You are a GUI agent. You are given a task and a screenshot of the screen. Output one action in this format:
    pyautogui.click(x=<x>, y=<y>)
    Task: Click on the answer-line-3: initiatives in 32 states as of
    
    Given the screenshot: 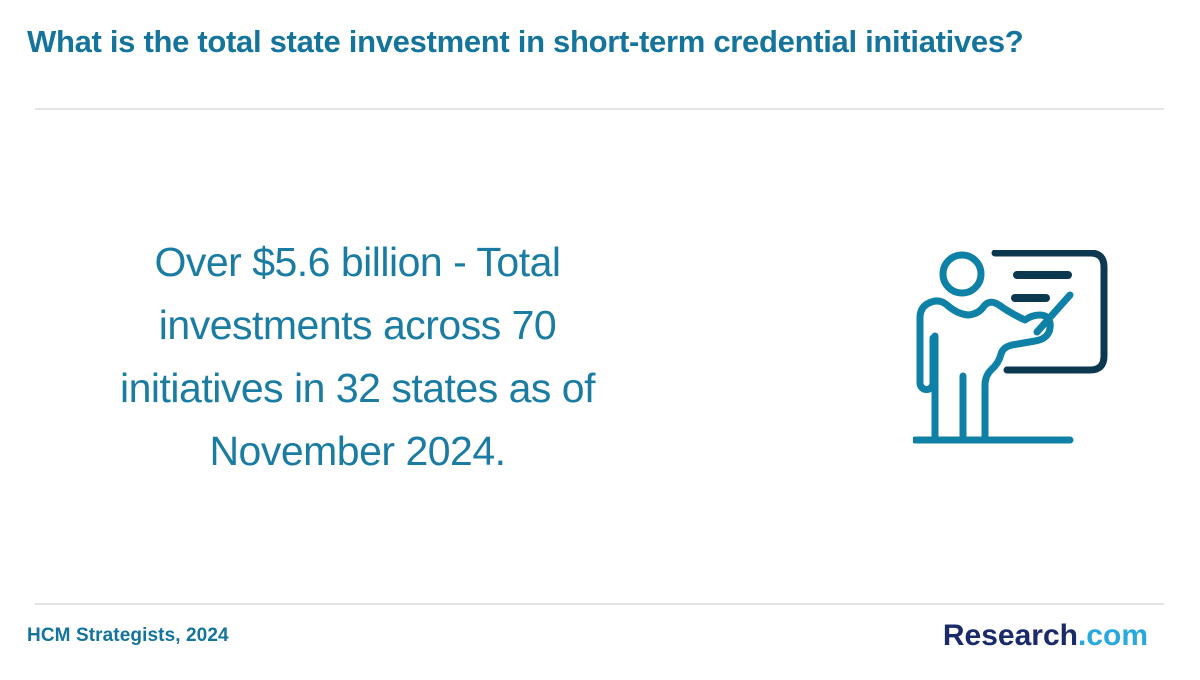 What is the action you would take?
    pyautogui.click(x=357, y=388)
    